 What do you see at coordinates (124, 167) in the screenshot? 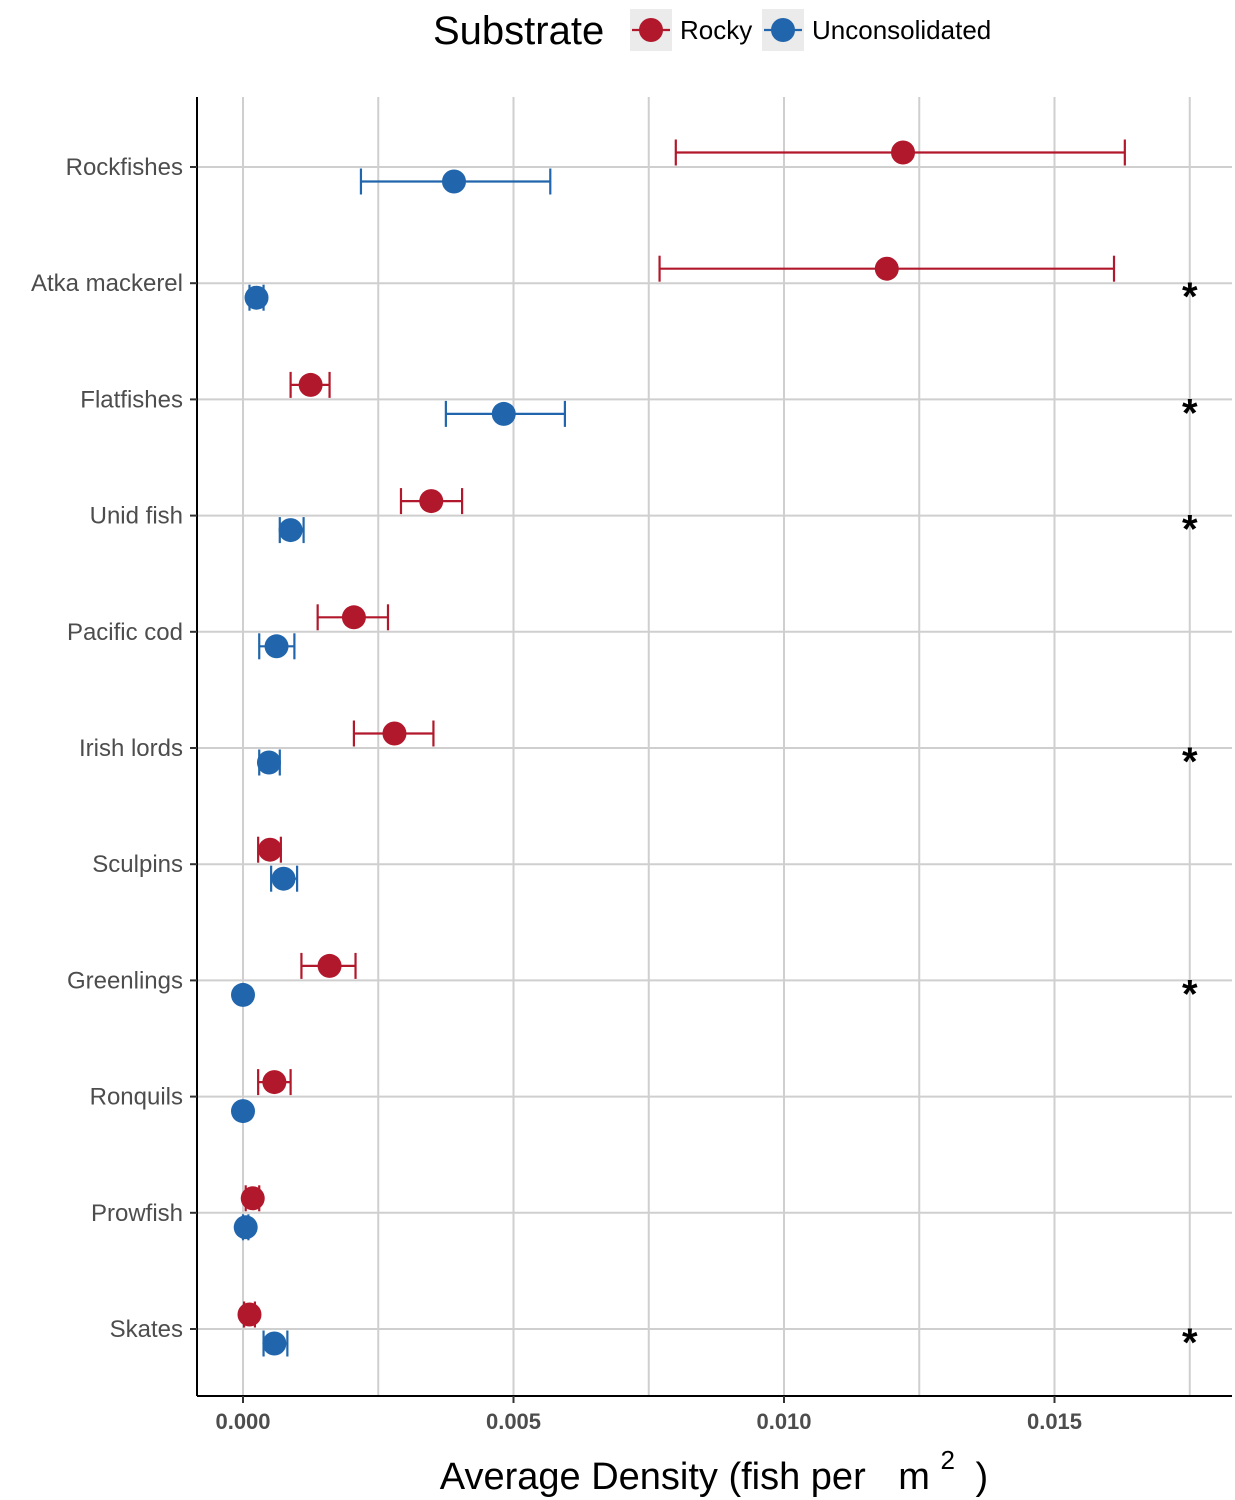
I see `category-label: Rockfishes` at bounding box center [124, 167].